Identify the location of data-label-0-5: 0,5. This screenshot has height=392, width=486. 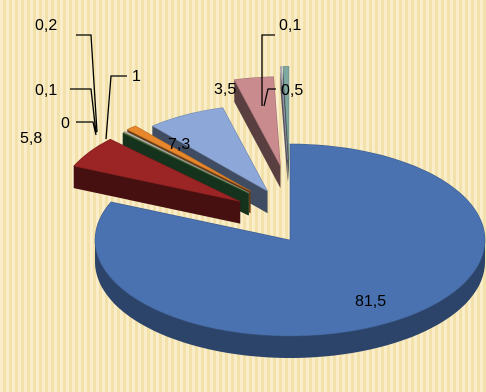
(292, 90).